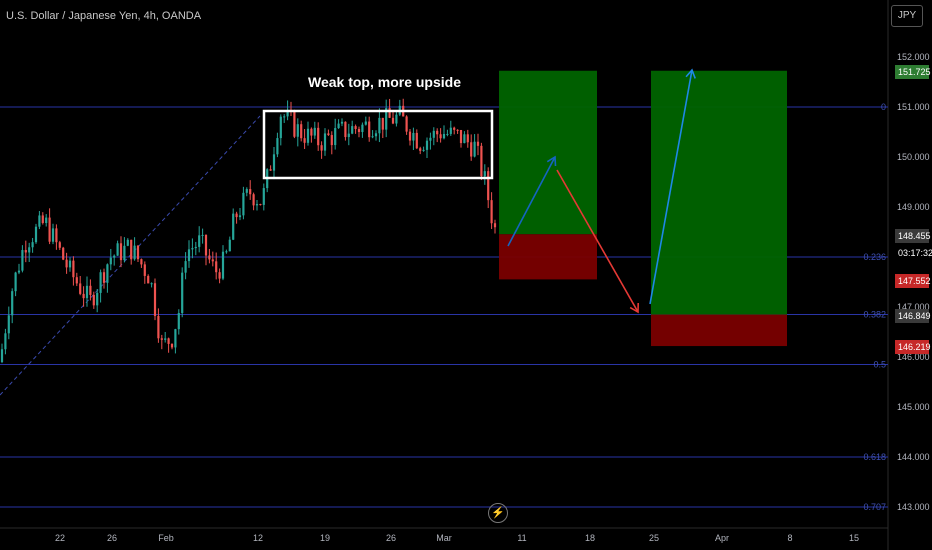 This screenshot has width=932, height=550. Describe the element at coordinates (913, 207) in the screenshot. I see `y-tick-3: 149.000` at that location.